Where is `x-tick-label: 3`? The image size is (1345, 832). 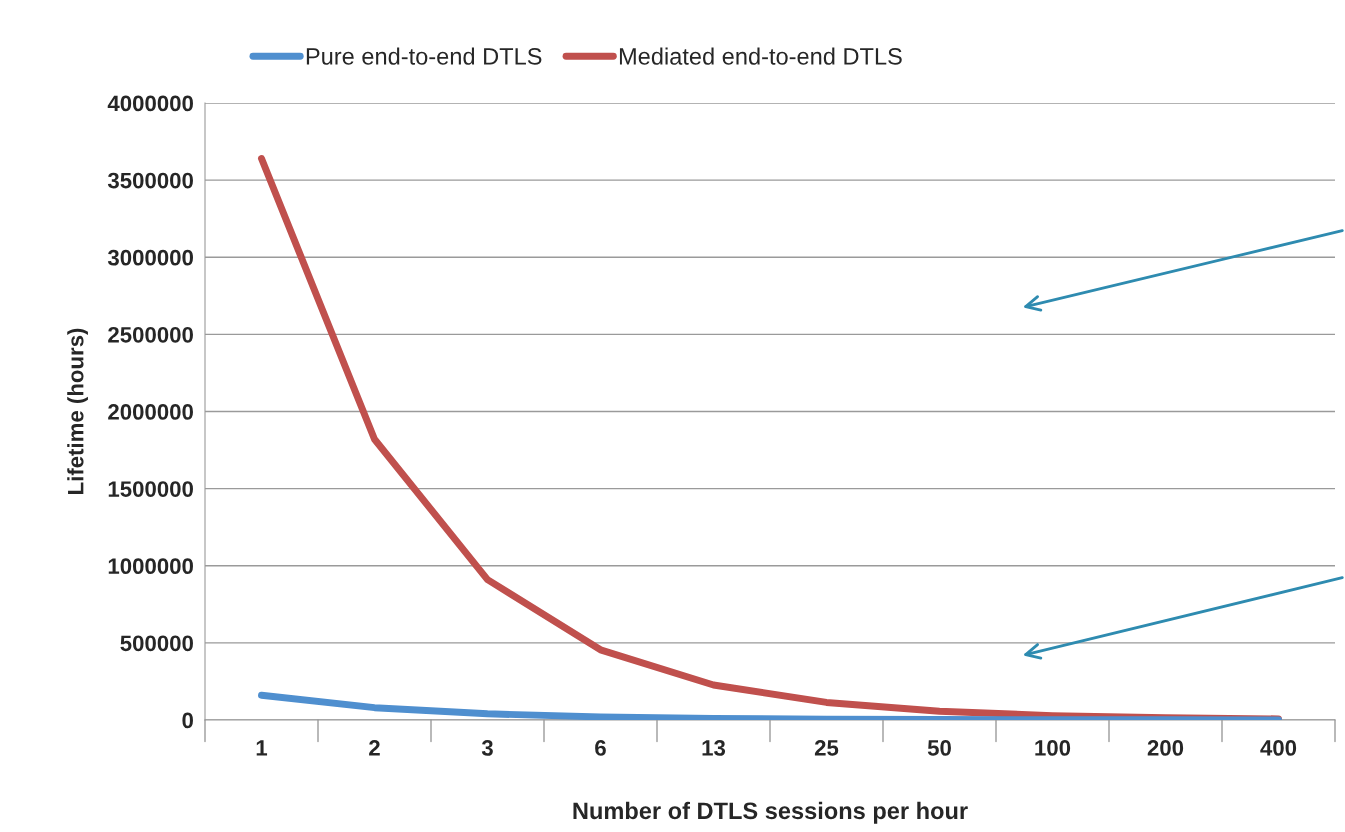
x-tick-label: 3 is located at coordinates (487, 748).